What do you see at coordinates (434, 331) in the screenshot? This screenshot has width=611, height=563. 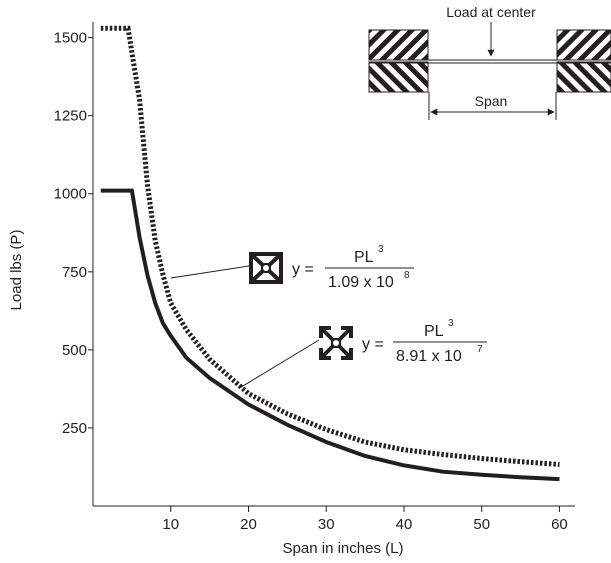 I see `equation-b-numerator: PL` at bounding box center [434, 331].